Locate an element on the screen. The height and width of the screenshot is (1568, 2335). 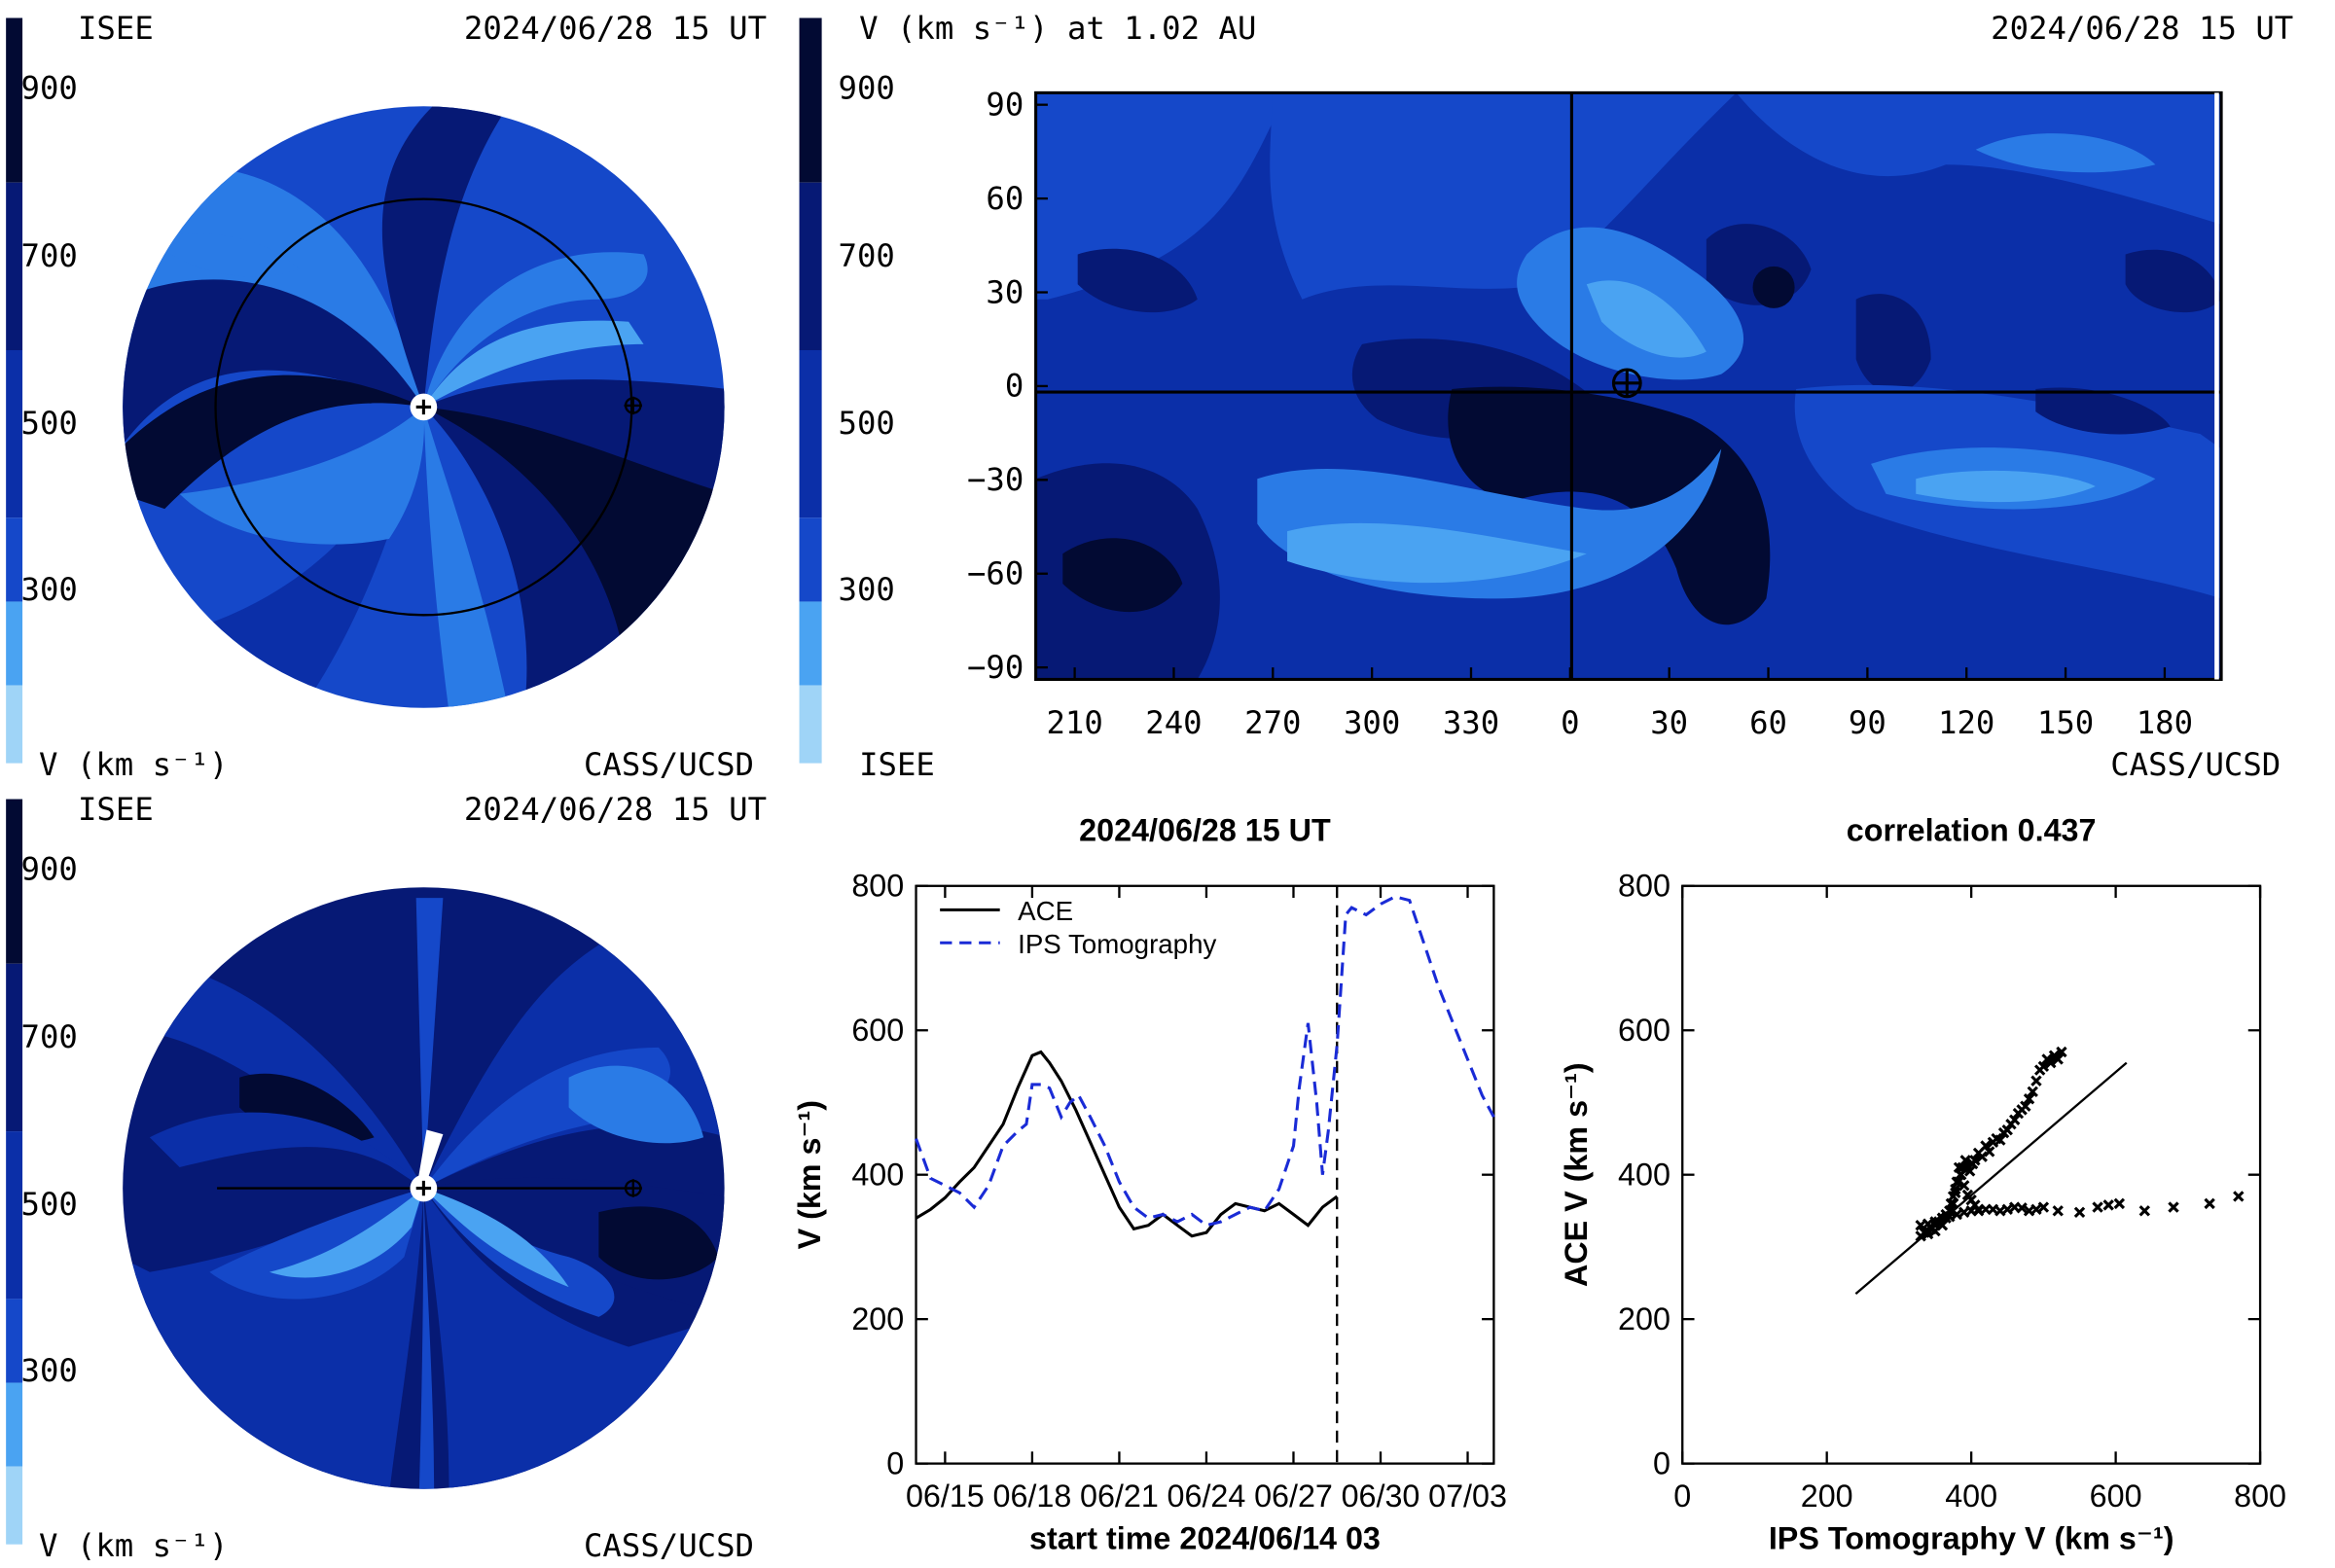
ts-y-tick-label: 400 is located at coordinates (877, 1174).